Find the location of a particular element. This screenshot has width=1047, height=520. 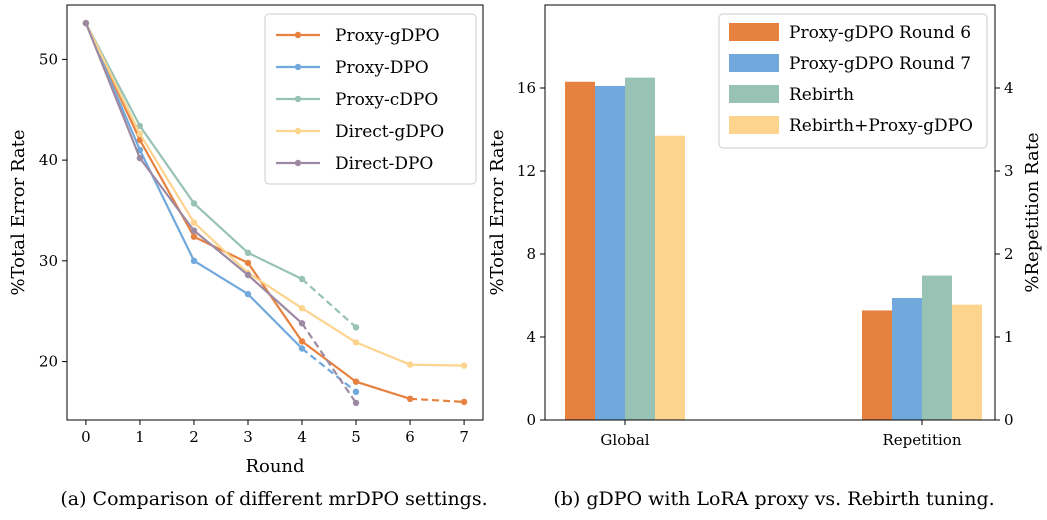

legend-label: Direct-gDPO is located at coordinates (389, 132).